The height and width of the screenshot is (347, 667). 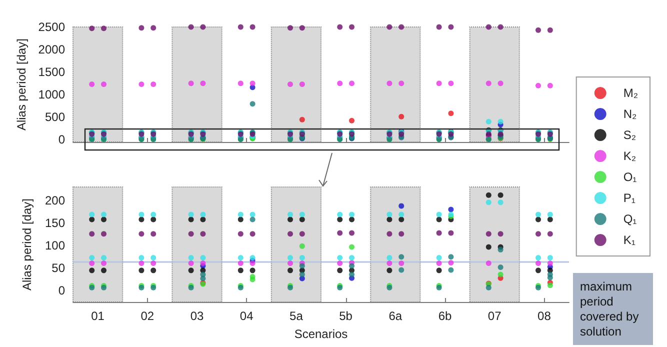 What do you see at coordinates (630, 219) in the screenshot?
I see `legend-label: Q₁` at bounding box center [630, 219].